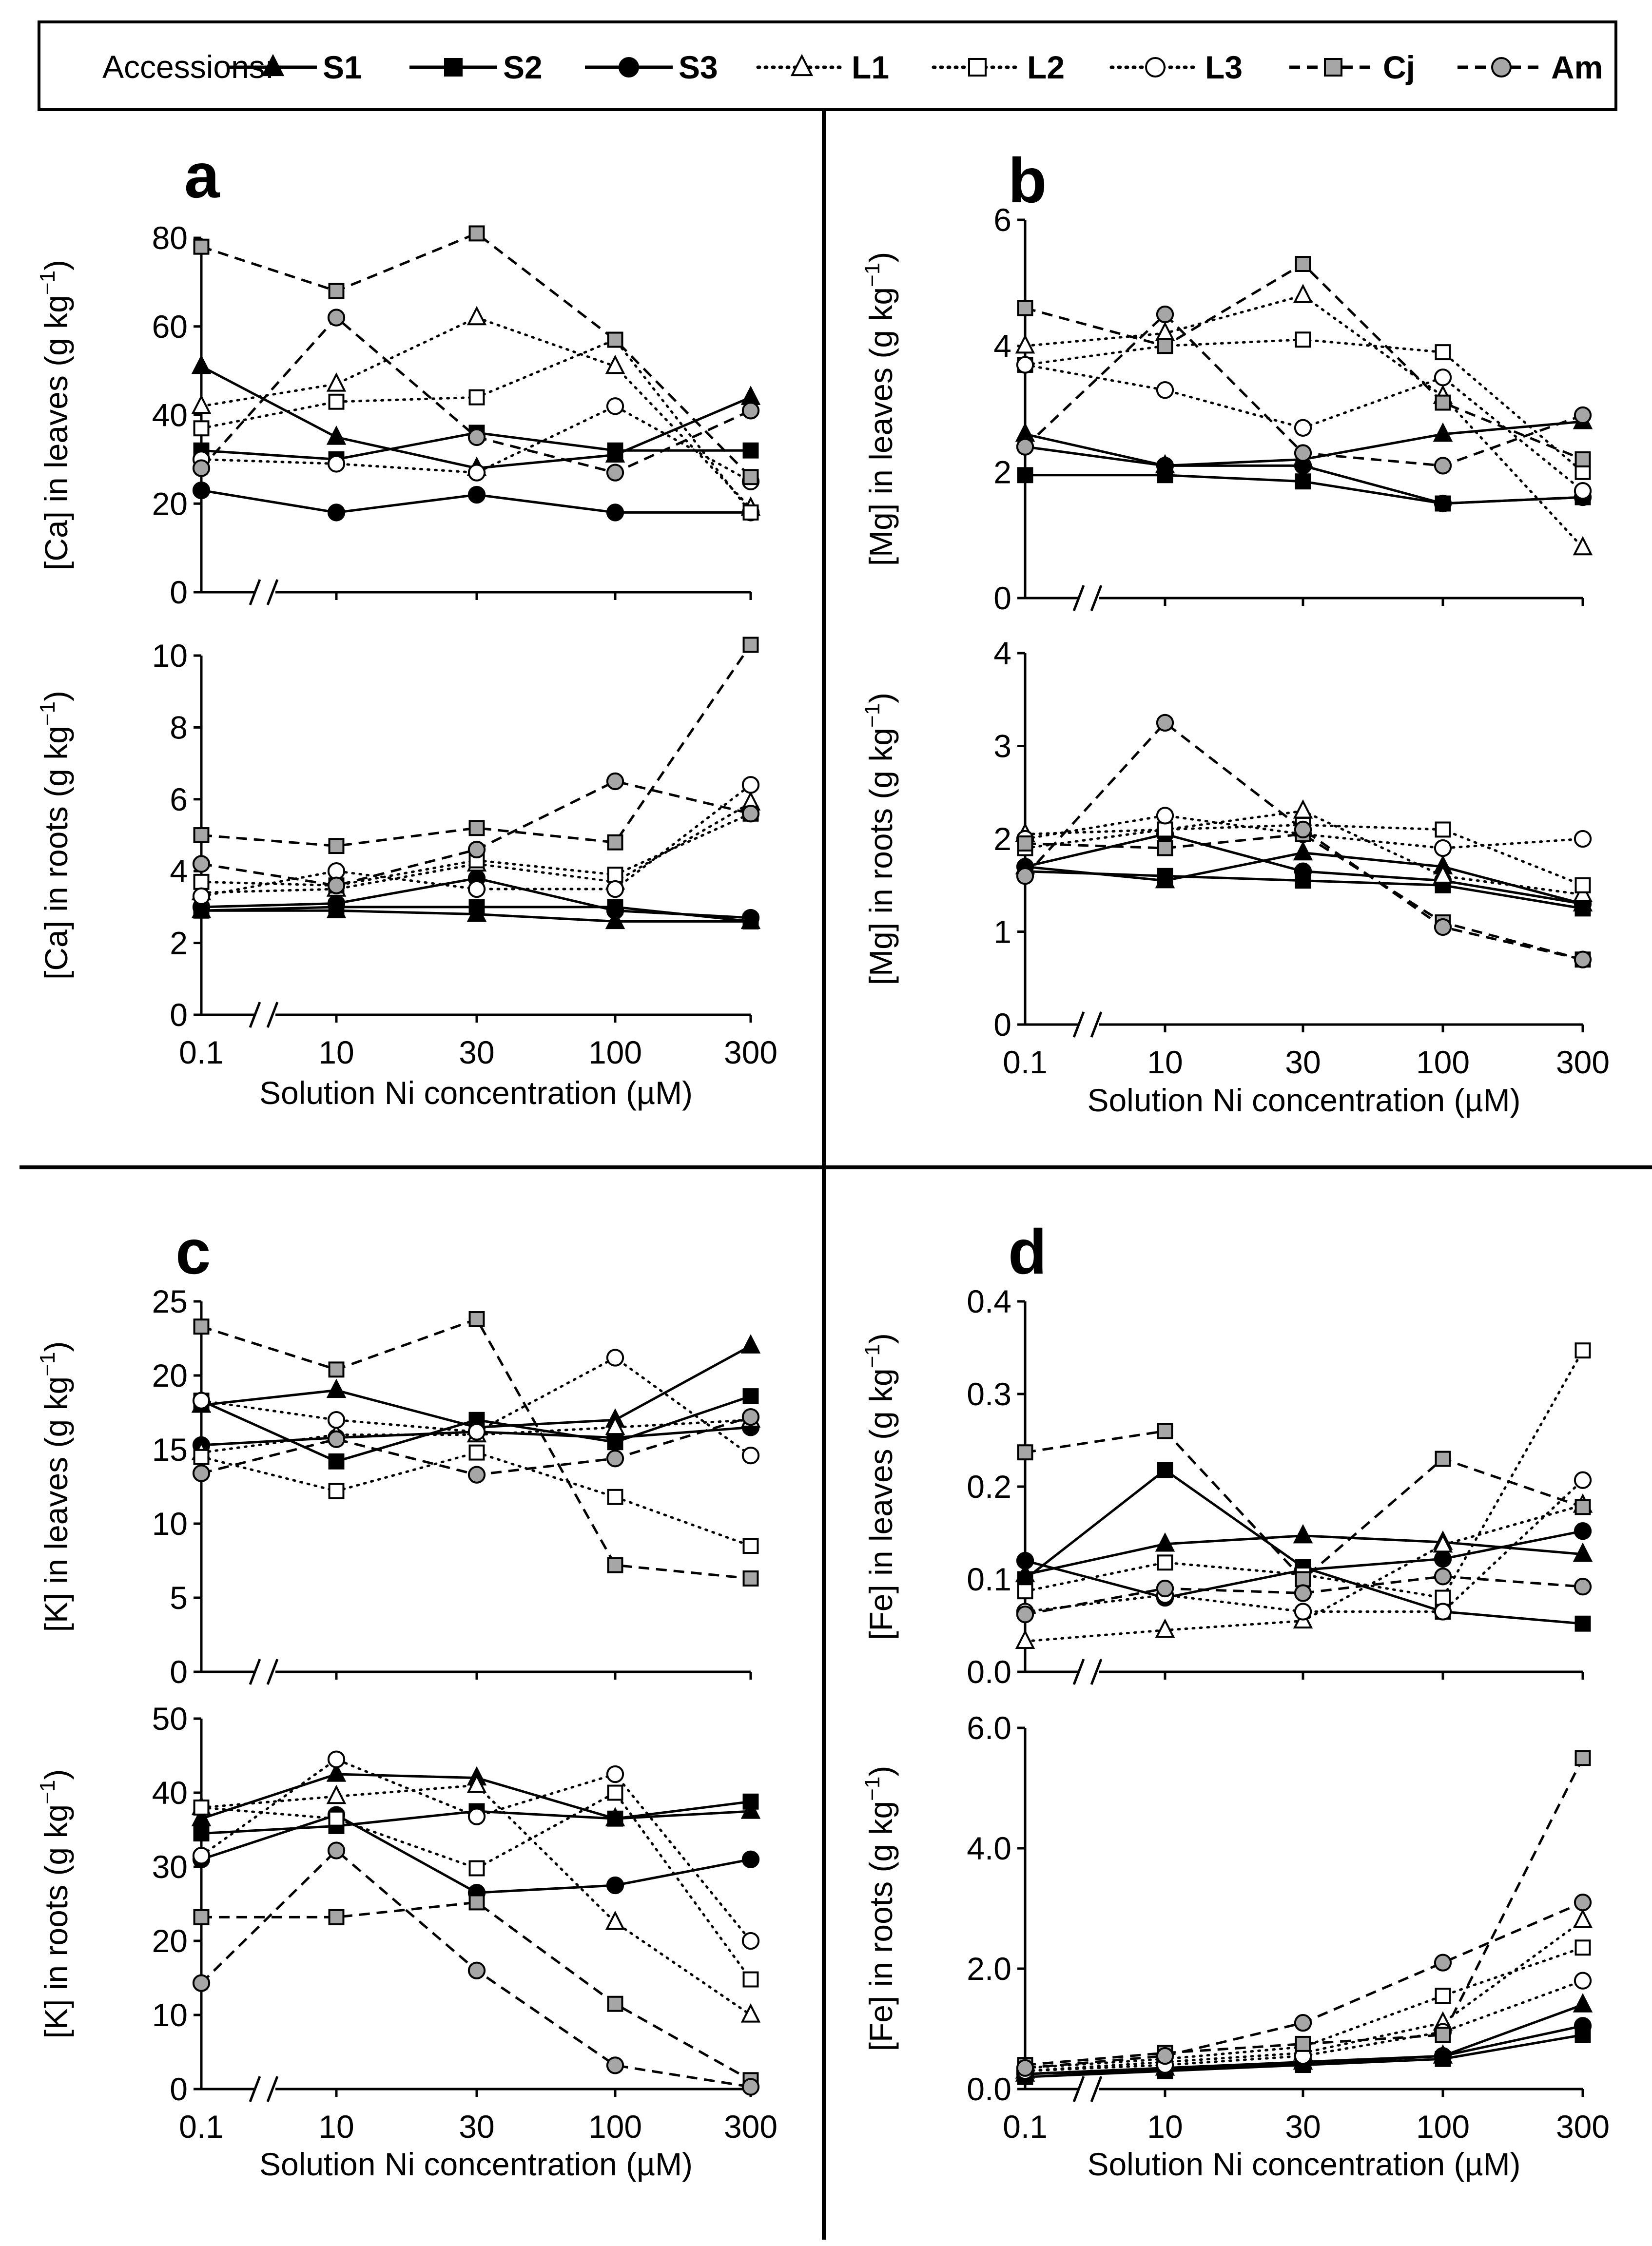 The image size is (1652, 2246). Describe the element at coordinates (1531, 67) in the screenshot. I see `legend-entry-am: Am` at that location.